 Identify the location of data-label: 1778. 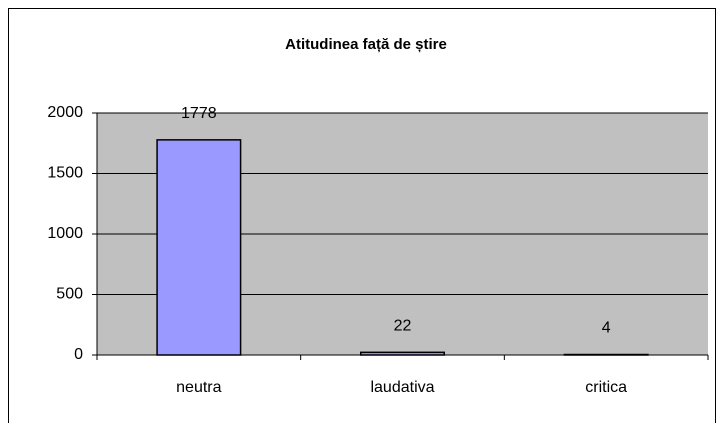
(199, 113).